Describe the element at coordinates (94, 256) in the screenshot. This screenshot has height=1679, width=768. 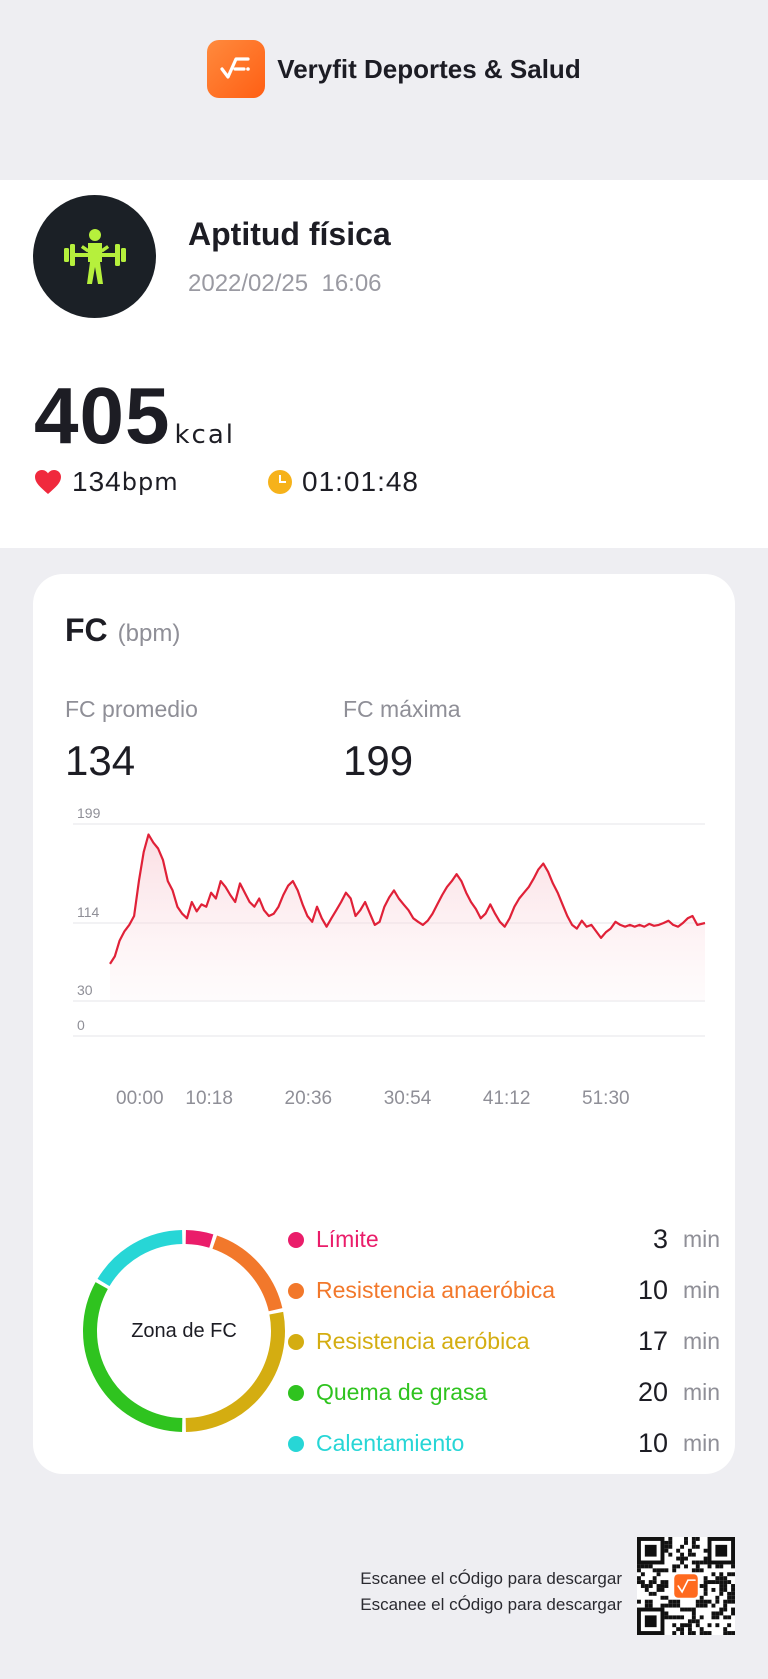
I see `weightlifting-icon` at that location.